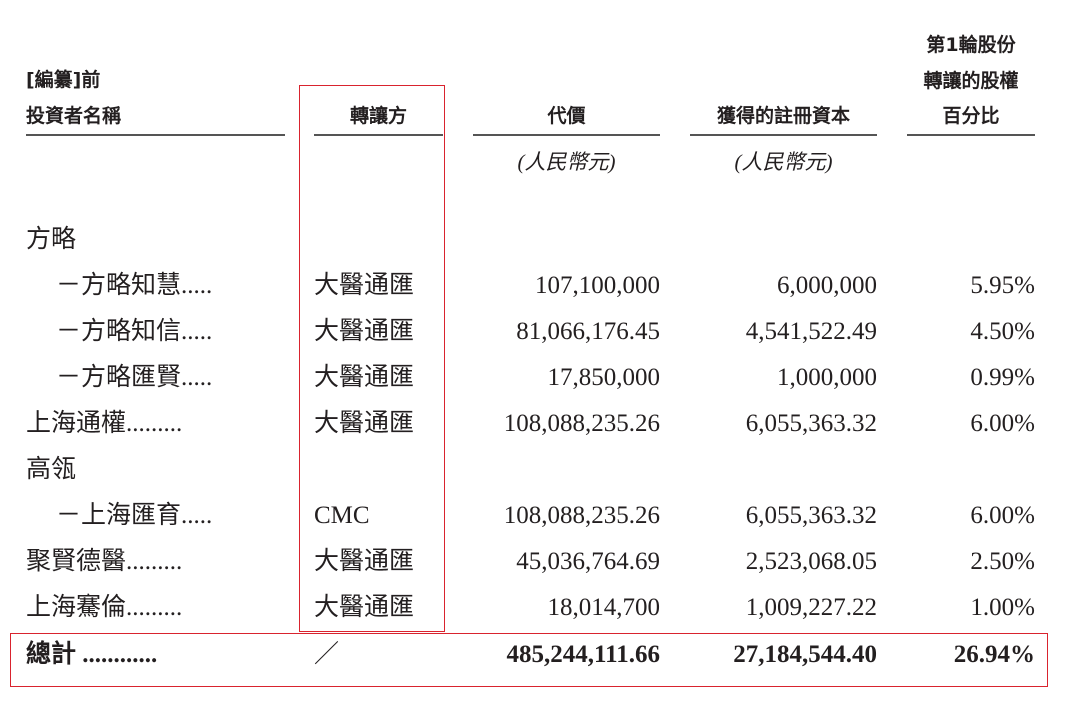  I want to click on table-row: －方略知慧..... 大醫通匯 107,100,000 6,000,000 5.95%, so click(540, 286).